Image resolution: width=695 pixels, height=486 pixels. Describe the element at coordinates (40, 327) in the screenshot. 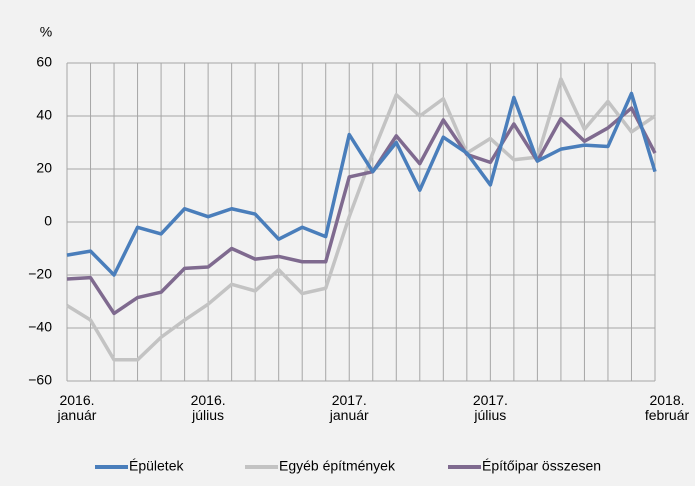

I see `y-tick-label: −40` at that location.